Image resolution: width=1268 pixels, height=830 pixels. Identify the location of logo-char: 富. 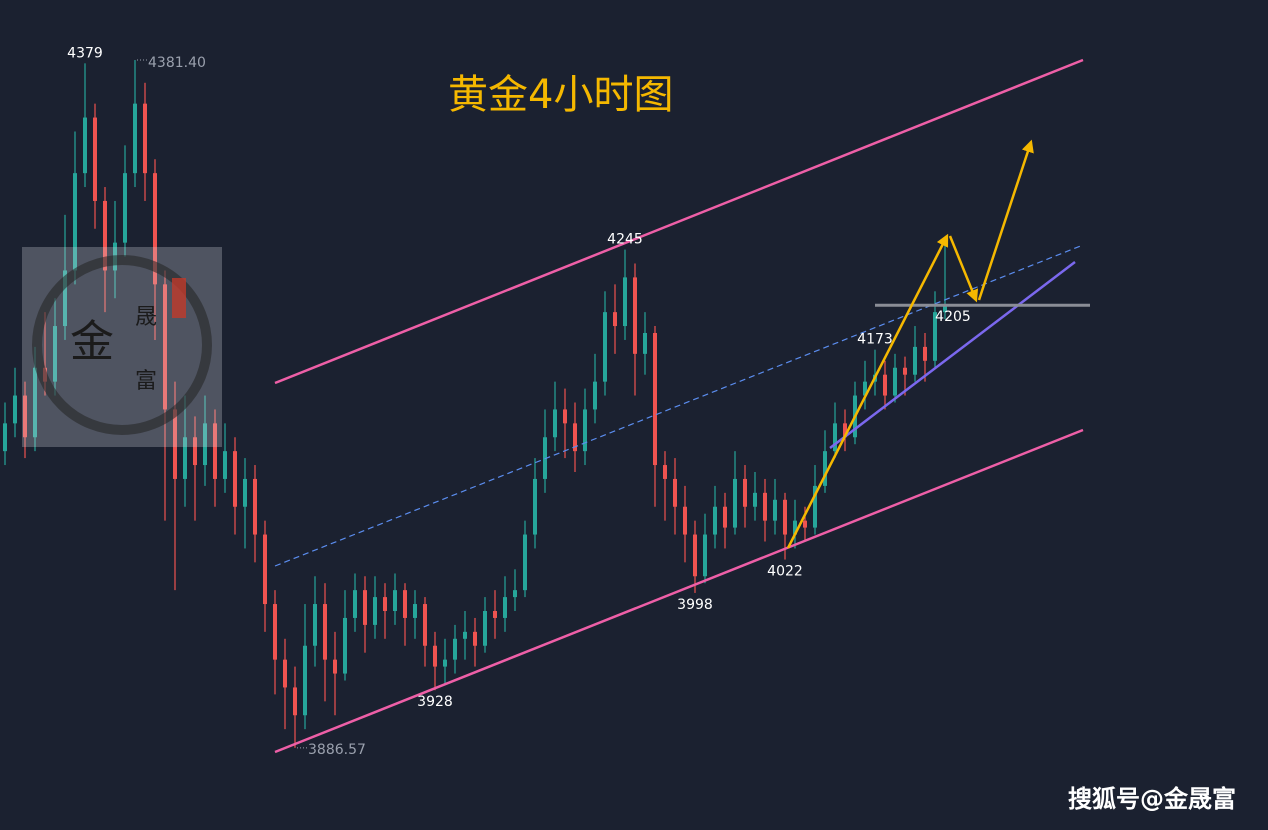
(146, 381).